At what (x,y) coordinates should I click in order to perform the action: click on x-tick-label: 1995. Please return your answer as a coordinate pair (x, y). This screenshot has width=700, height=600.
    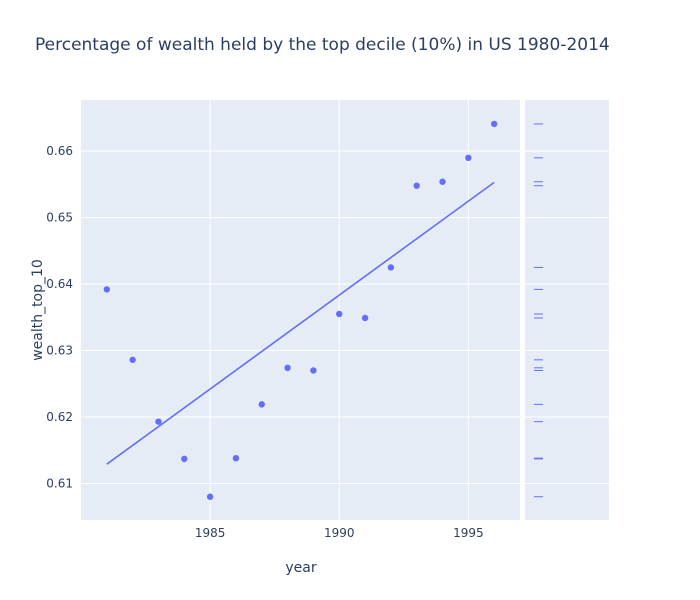
    Looking at the image, I should click on (468, 533).